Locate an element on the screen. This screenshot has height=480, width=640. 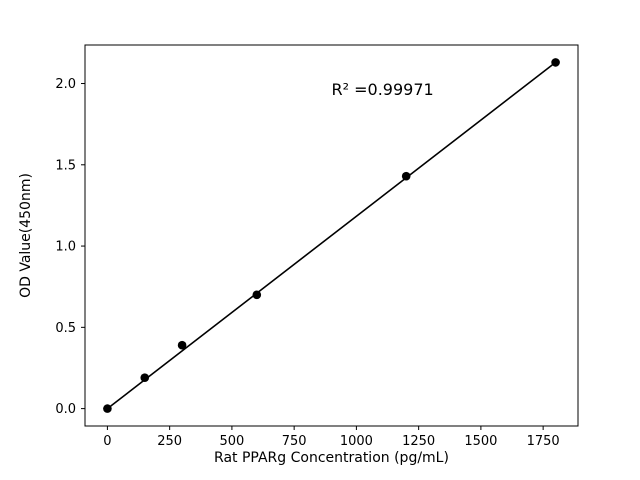
x-tick-label: 1250 is located at coordinates (418, 441).